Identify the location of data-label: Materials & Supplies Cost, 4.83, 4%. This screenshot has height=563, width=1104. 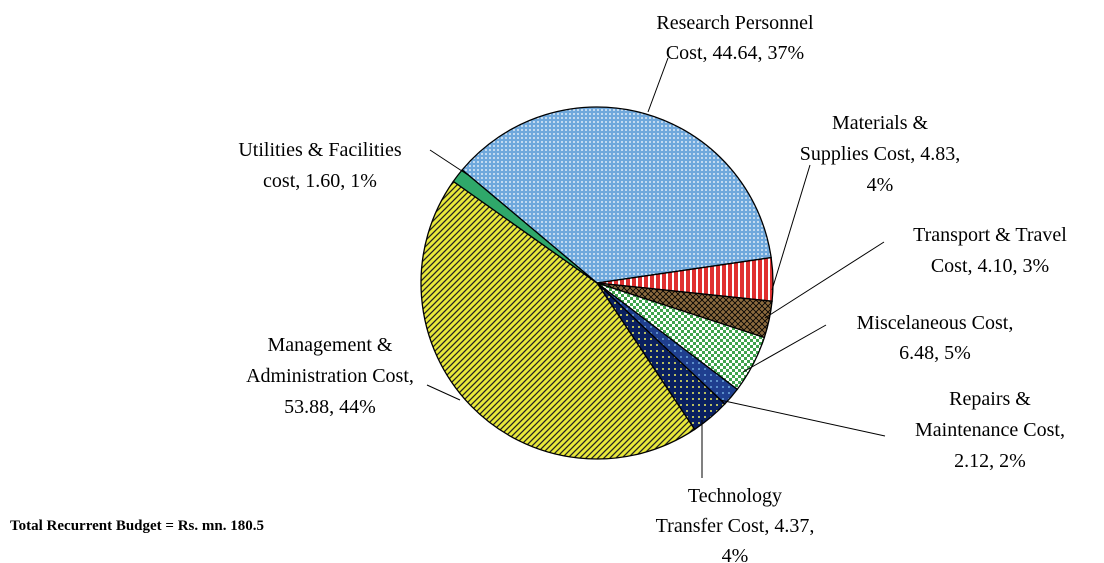
(880, 154).